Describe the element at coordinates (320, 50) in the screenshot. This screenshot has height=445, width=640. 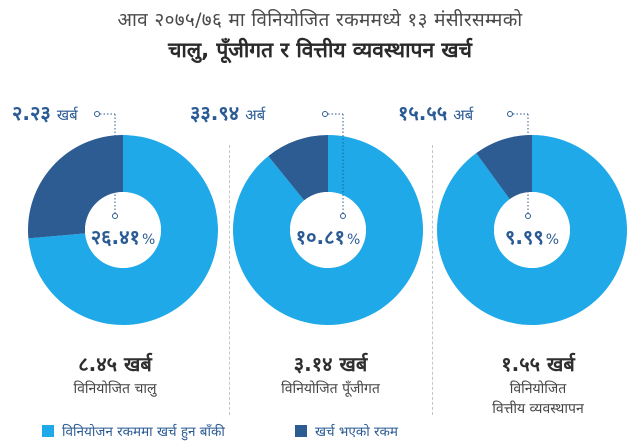
I see `chart-title-line2: चालु, पूँजीगत र वित्तीय व्यवस्थापन खर्च` at that location.